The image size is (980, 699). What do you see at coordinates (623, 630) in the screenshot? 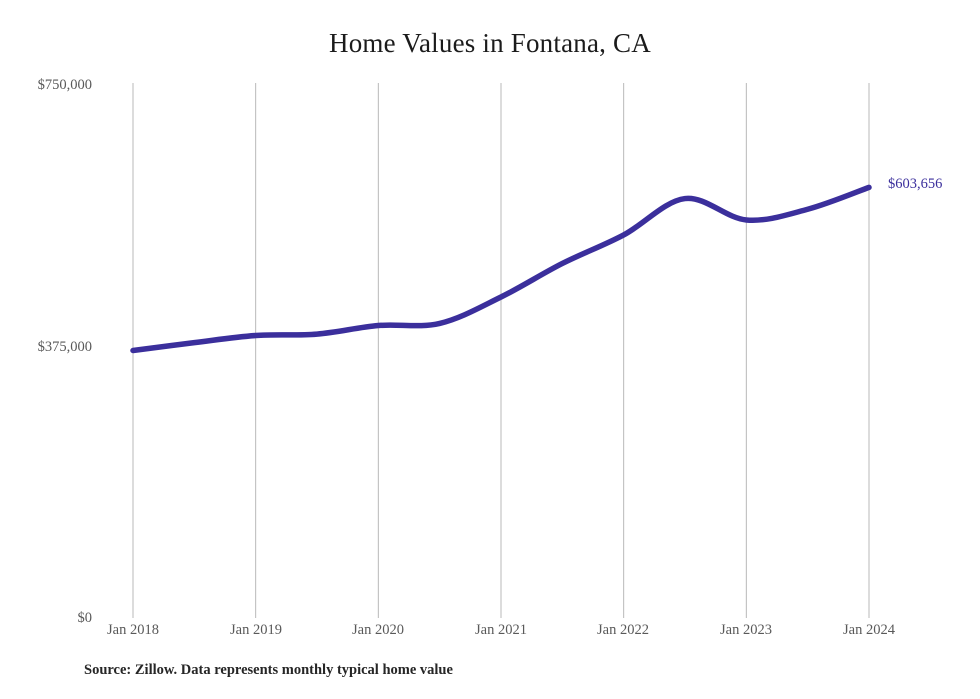
I see `x-axis-tick-label-jan-2022: Jan 2022` at bounding box center [623, 630].